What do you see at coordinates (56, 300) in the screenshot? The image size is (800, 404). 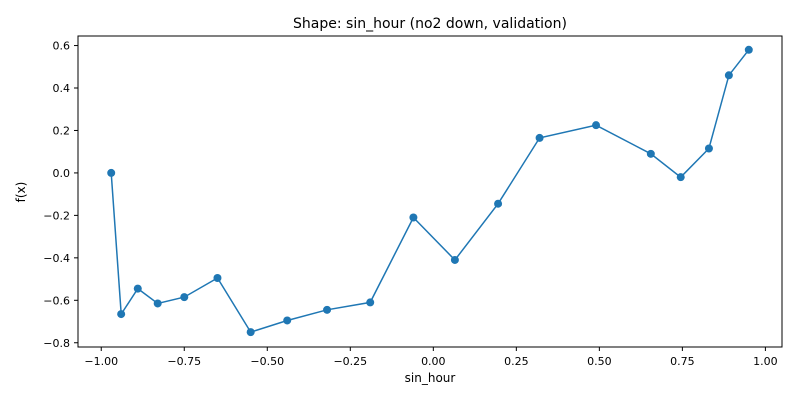 I see `y-tick-label: −0.6` at bounding box center [56, 300].